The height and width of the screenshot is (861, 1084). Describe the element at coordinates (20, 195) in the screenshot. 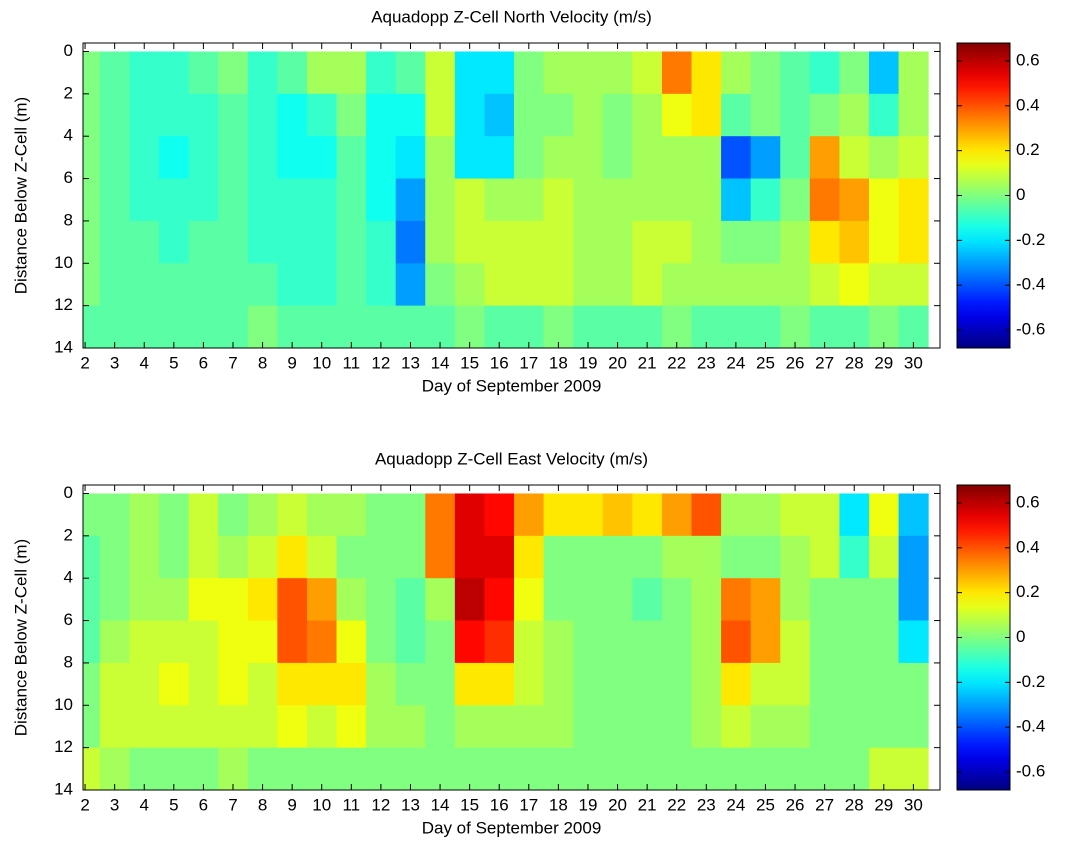

I see `y-axis-label: Distance Below Z-Cell (m)` at that location.